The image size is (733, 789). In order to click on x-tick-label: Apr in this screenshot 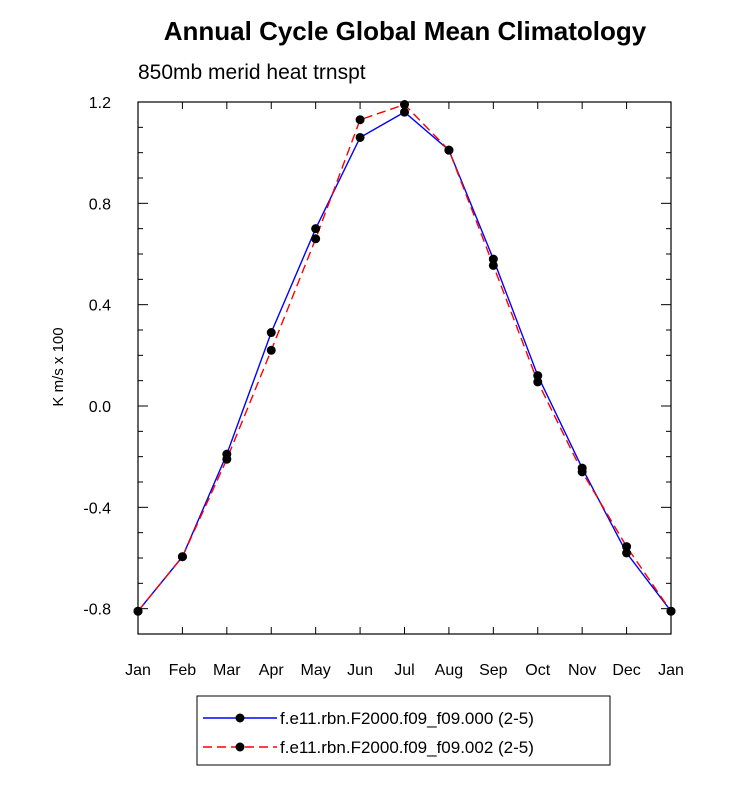, I will do `click(272, 670)`.